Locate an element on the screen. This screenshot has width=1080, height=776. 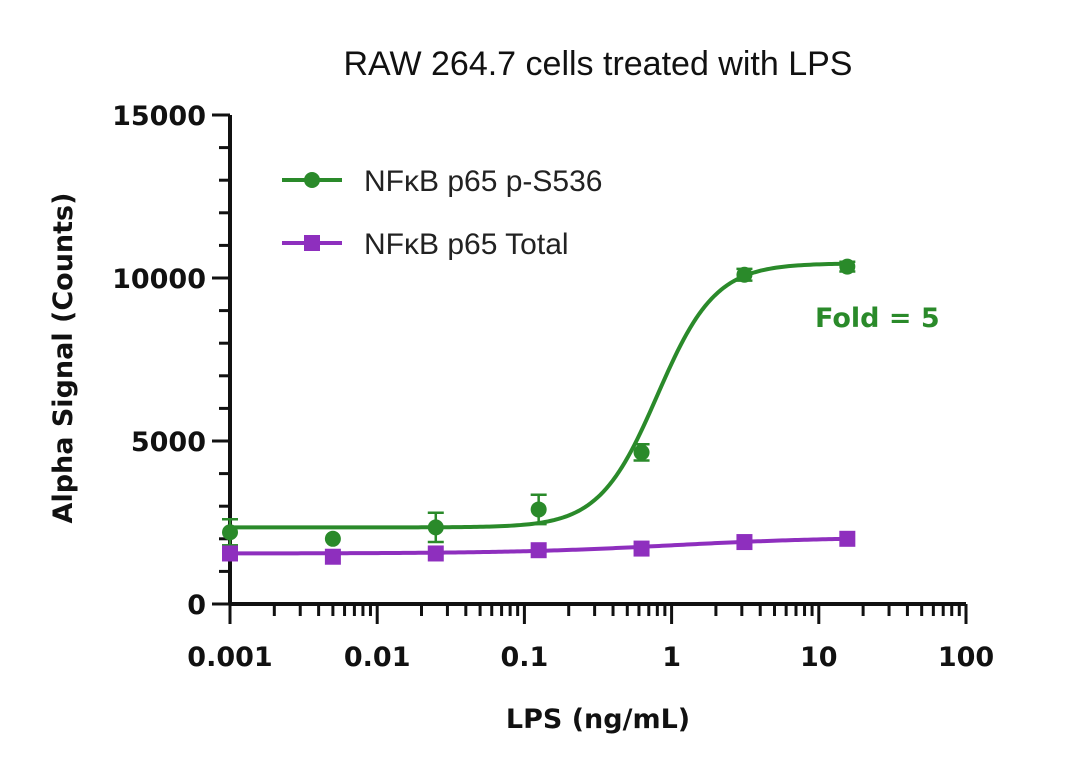
legend-label-series-2: NFκB p65 Total is located at coordinates (466, 244).